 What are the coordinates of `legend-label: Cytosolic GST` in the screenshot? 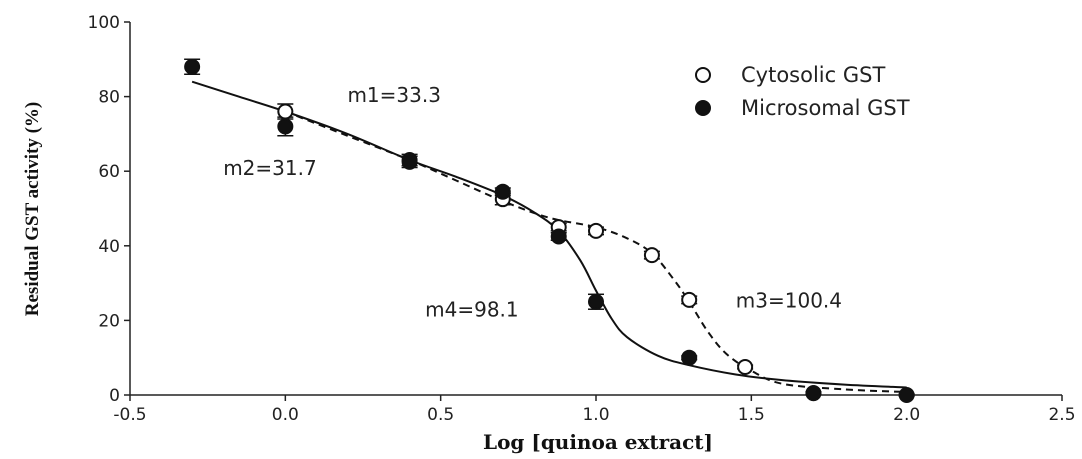 It's located at (813, 75).